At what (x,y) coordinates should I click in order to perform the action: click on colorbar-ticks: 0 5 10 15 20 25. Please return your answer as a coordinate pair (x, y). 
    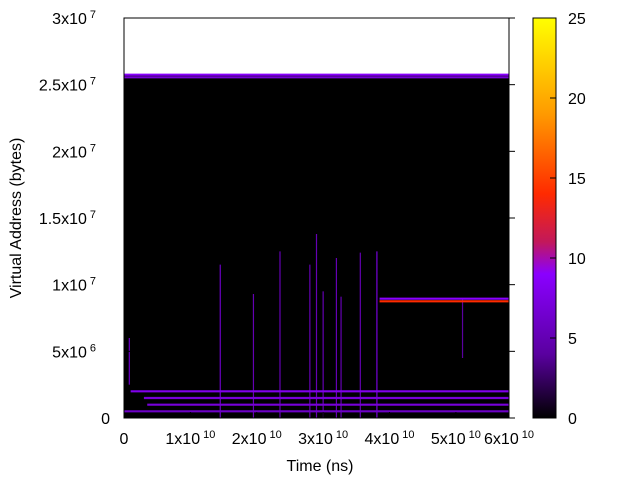
    Looking at the image, I should click on (568, 219).